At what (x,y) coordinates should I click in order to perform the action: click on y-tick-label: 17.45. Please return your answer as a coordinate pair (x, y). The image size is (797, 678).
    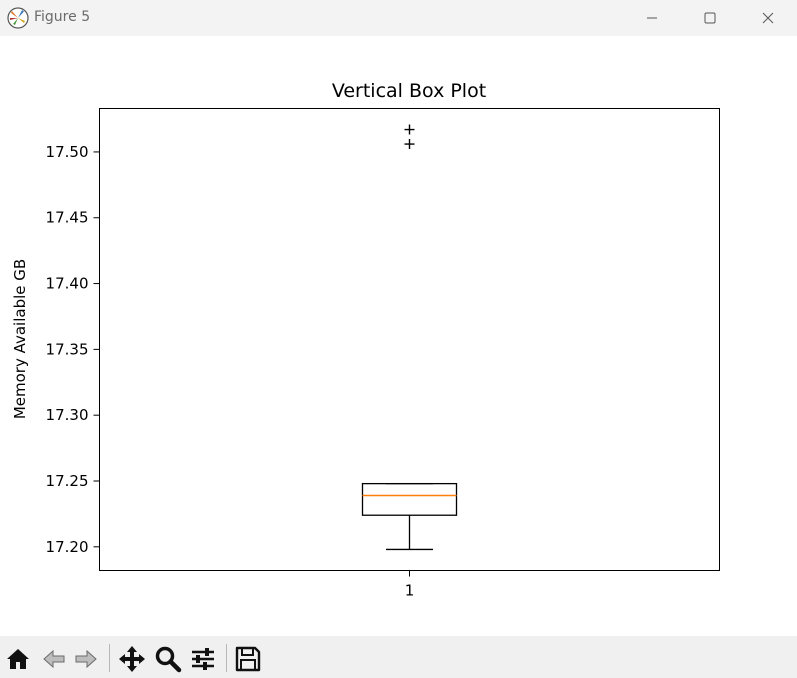
    Looking at the image, I should click on (67, 218).